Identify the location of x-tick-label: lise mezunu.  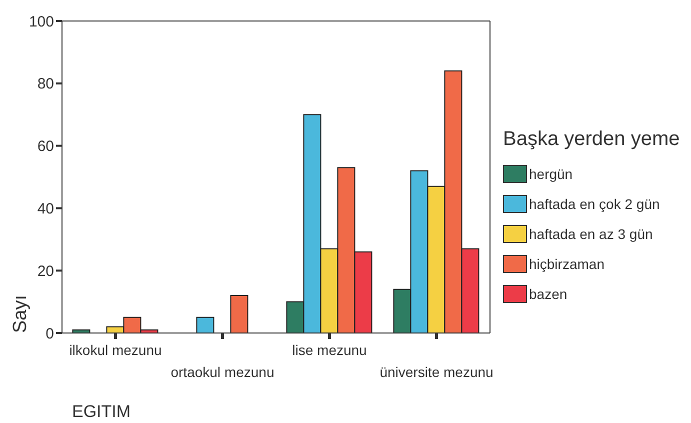
(329, 350).